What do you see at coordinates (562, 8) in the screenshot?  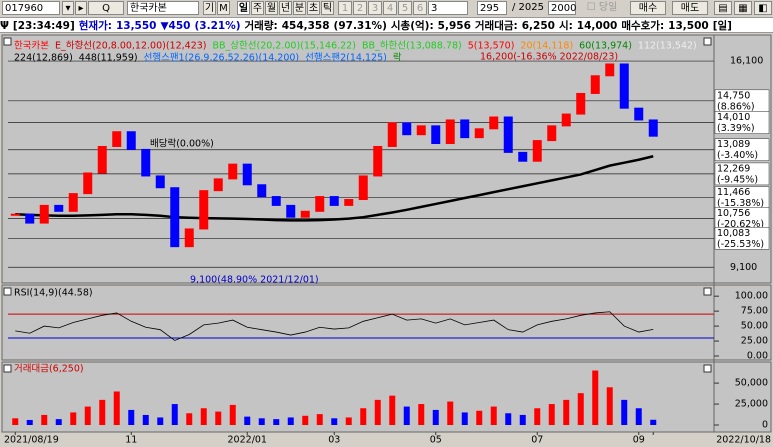 I see `max-field: 2000` at bounding box center [562, 8].